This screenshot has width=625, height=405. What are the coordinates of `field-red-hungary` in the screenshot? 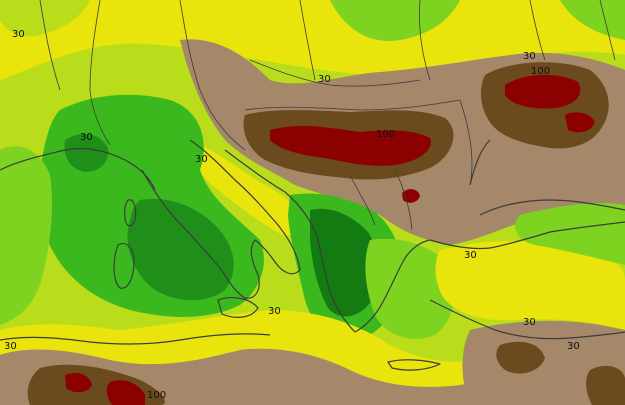 It's located at (350, 146).